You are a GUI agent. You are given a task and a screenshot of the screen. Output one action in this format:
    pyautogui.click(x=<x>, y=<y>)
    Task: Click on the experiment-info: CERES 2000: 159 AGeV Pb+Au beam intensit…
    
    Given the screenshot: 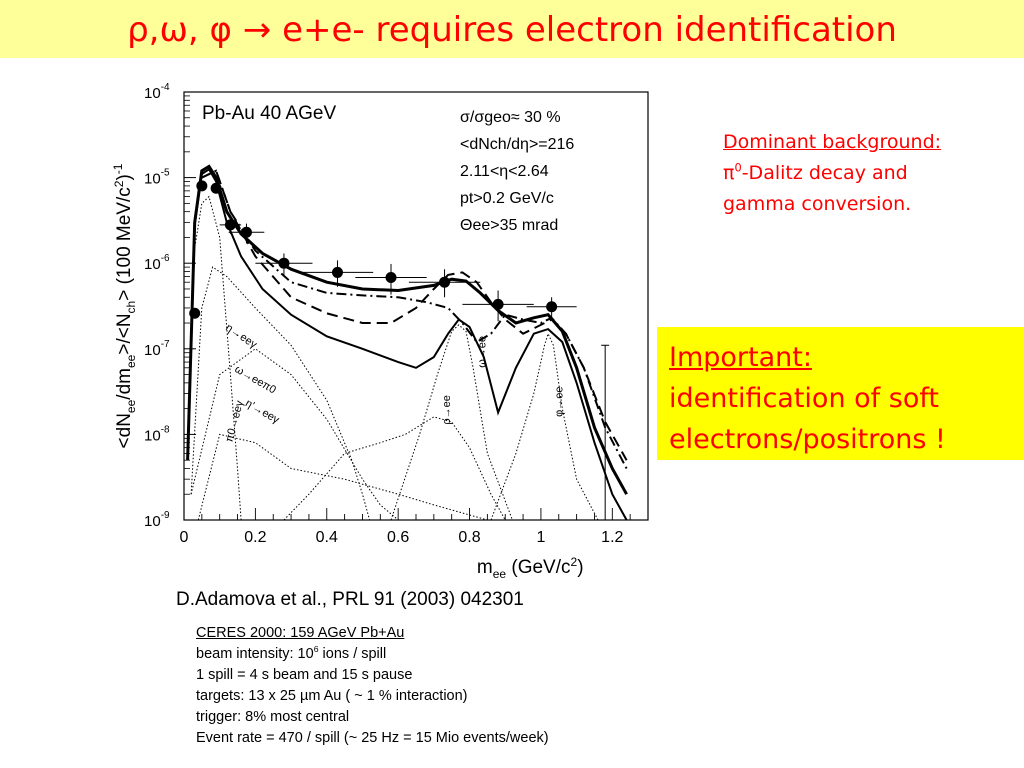 What is the action you would take?
    pyautogui.click(x=372, y=686)
    